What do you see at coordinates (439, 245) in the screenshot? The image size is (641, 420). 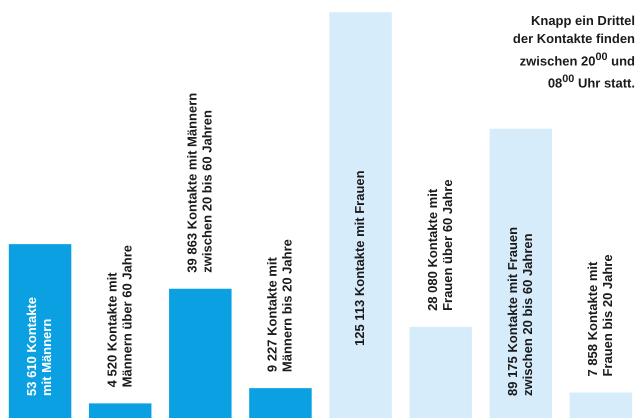 I see `data-label: 28 080 Kontakte mit Frauen über 60 Jahre` at bounding box center [439, 245].